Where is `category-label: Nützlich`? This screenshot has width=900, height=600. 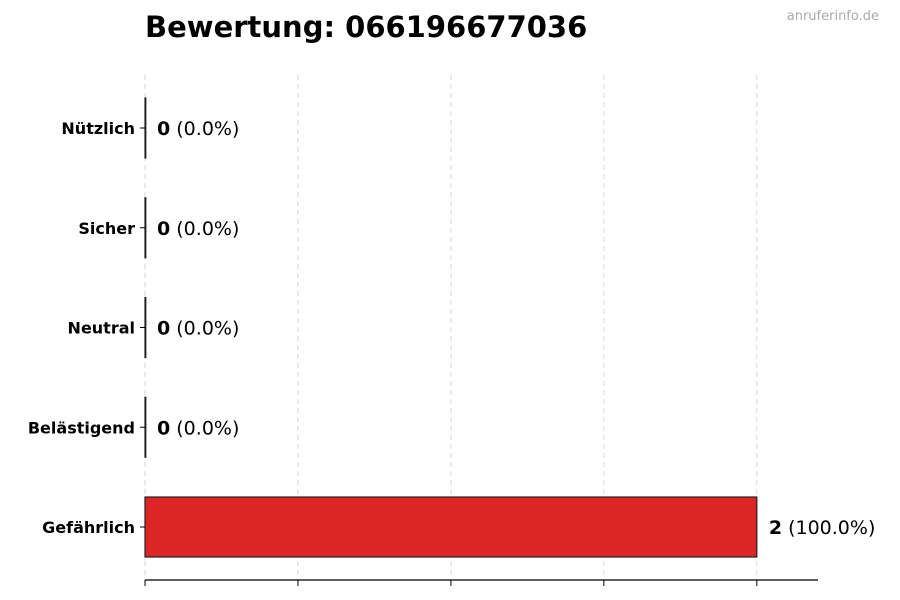
category-label: Nützlich is located at coordinates (98, 128).